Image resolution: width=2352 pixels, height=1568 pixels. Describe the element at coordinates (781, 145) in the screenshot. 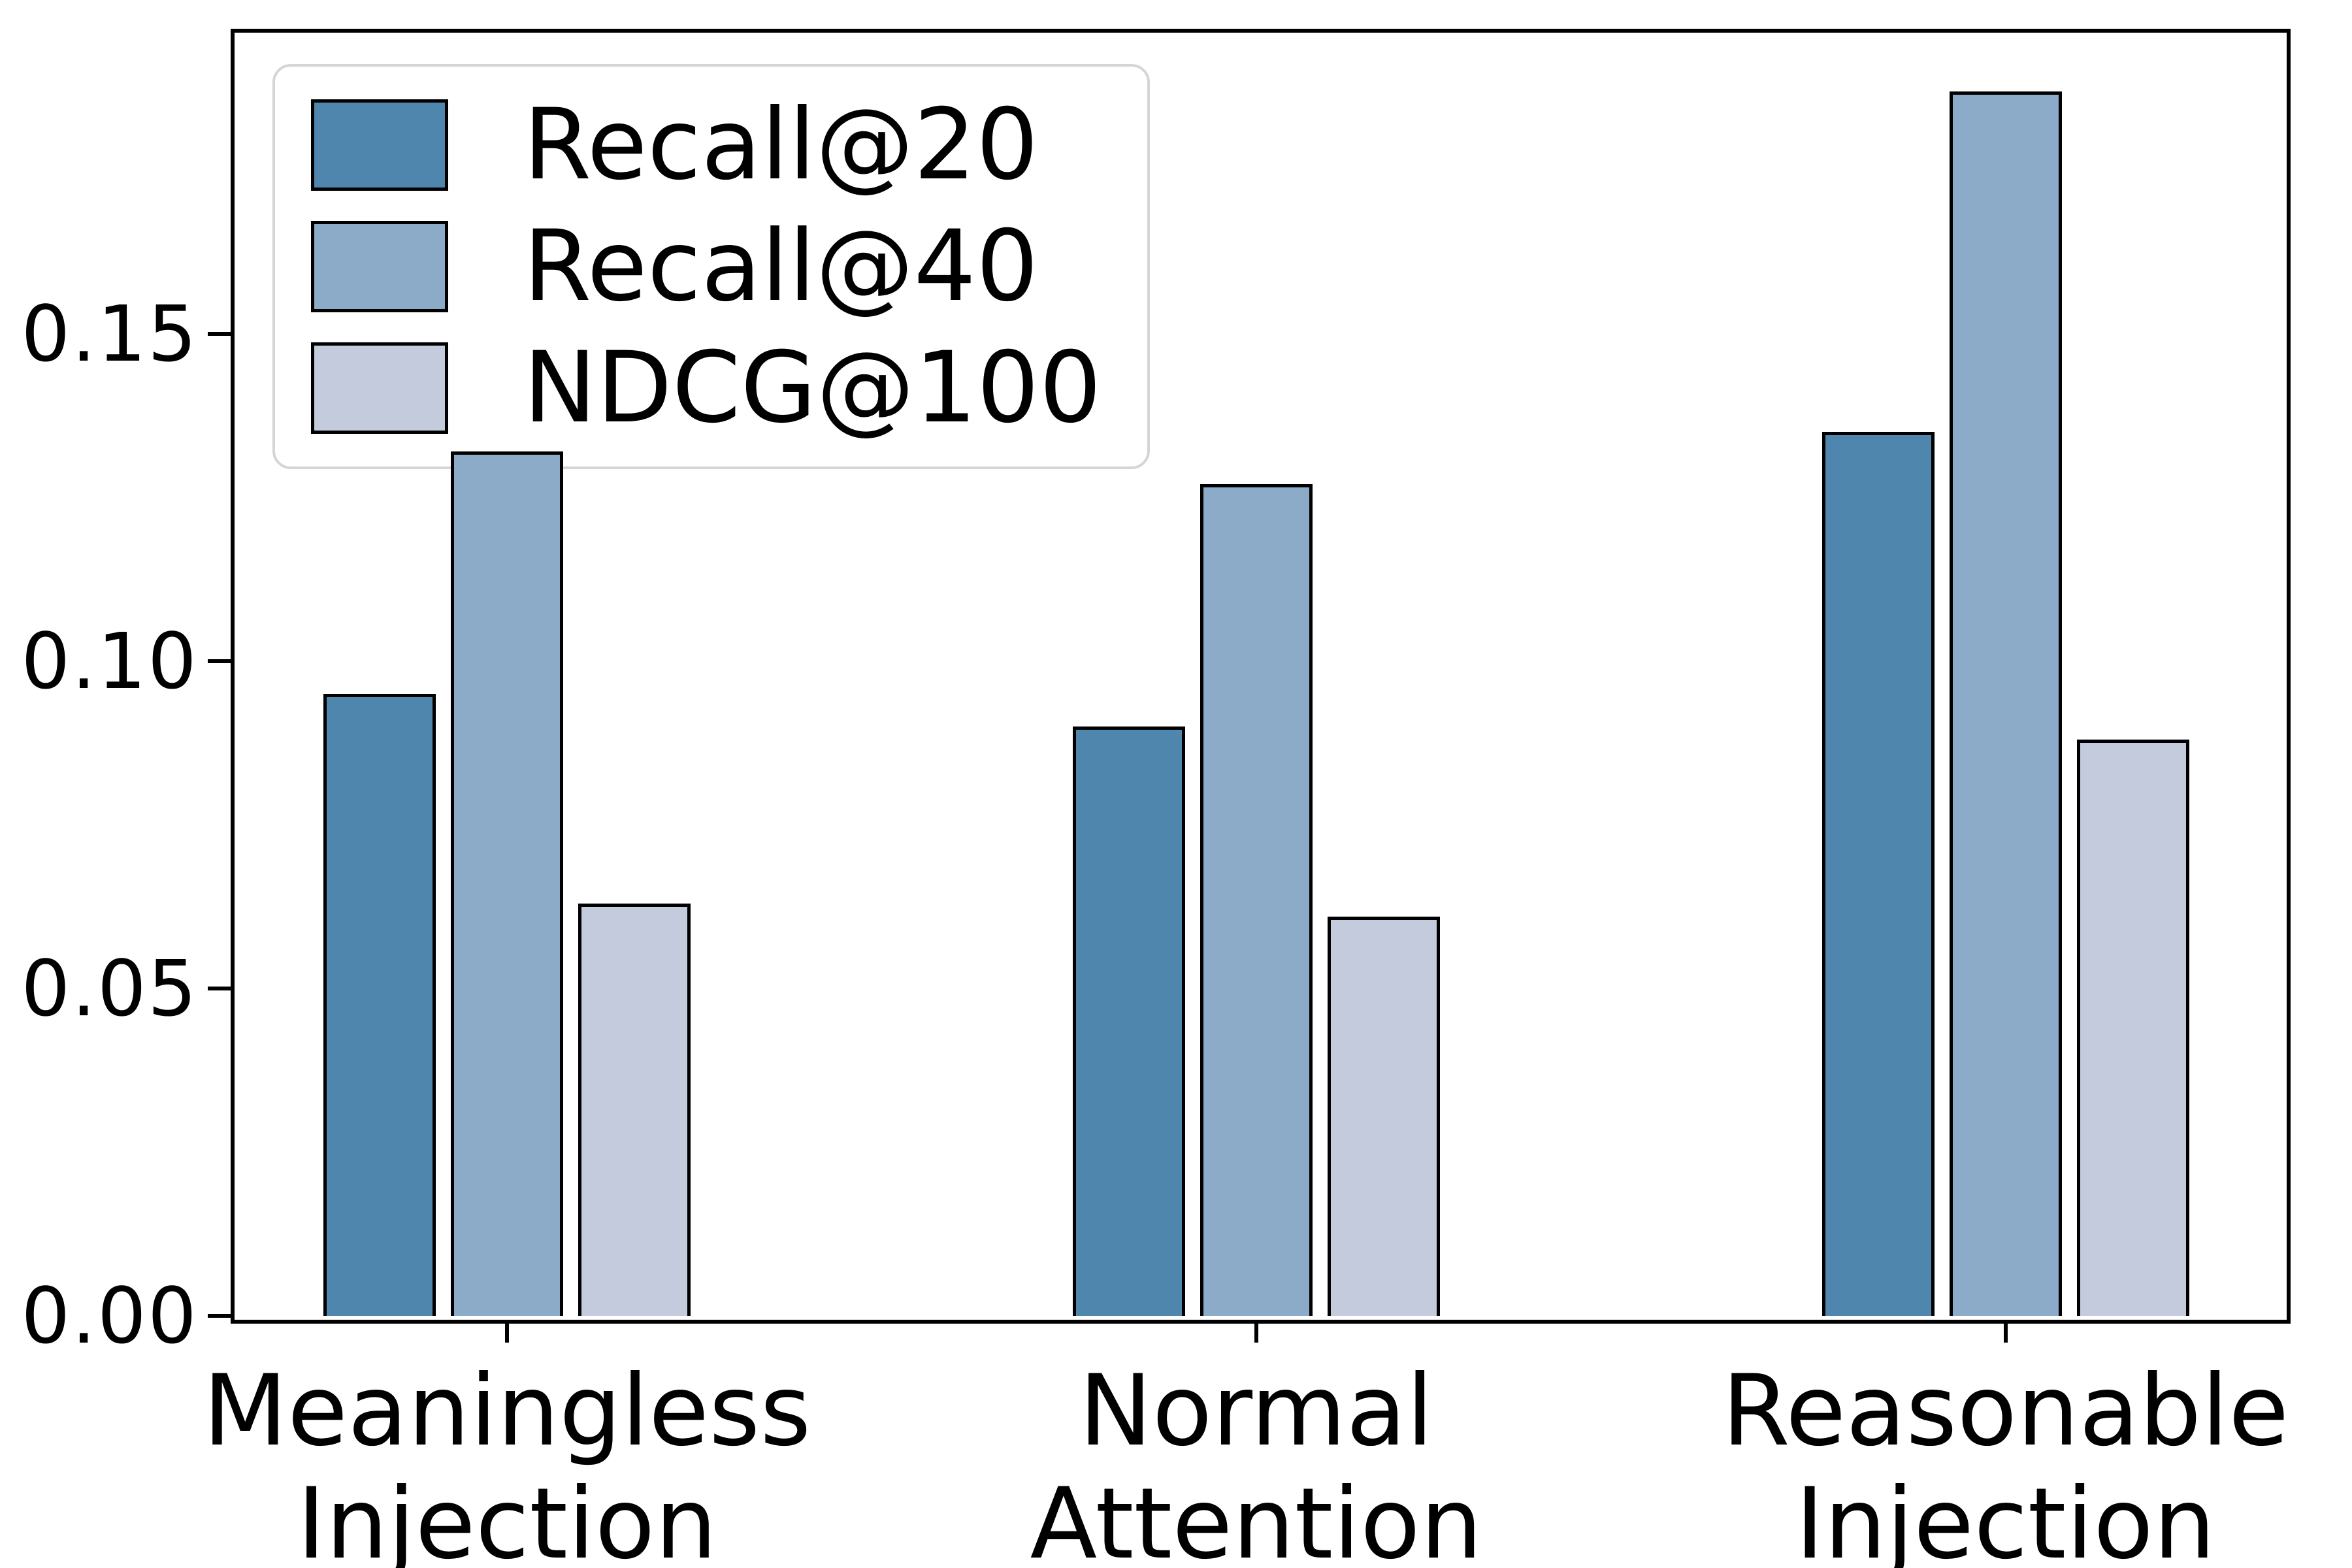

I see `legend-label: Recall@20` at that location.